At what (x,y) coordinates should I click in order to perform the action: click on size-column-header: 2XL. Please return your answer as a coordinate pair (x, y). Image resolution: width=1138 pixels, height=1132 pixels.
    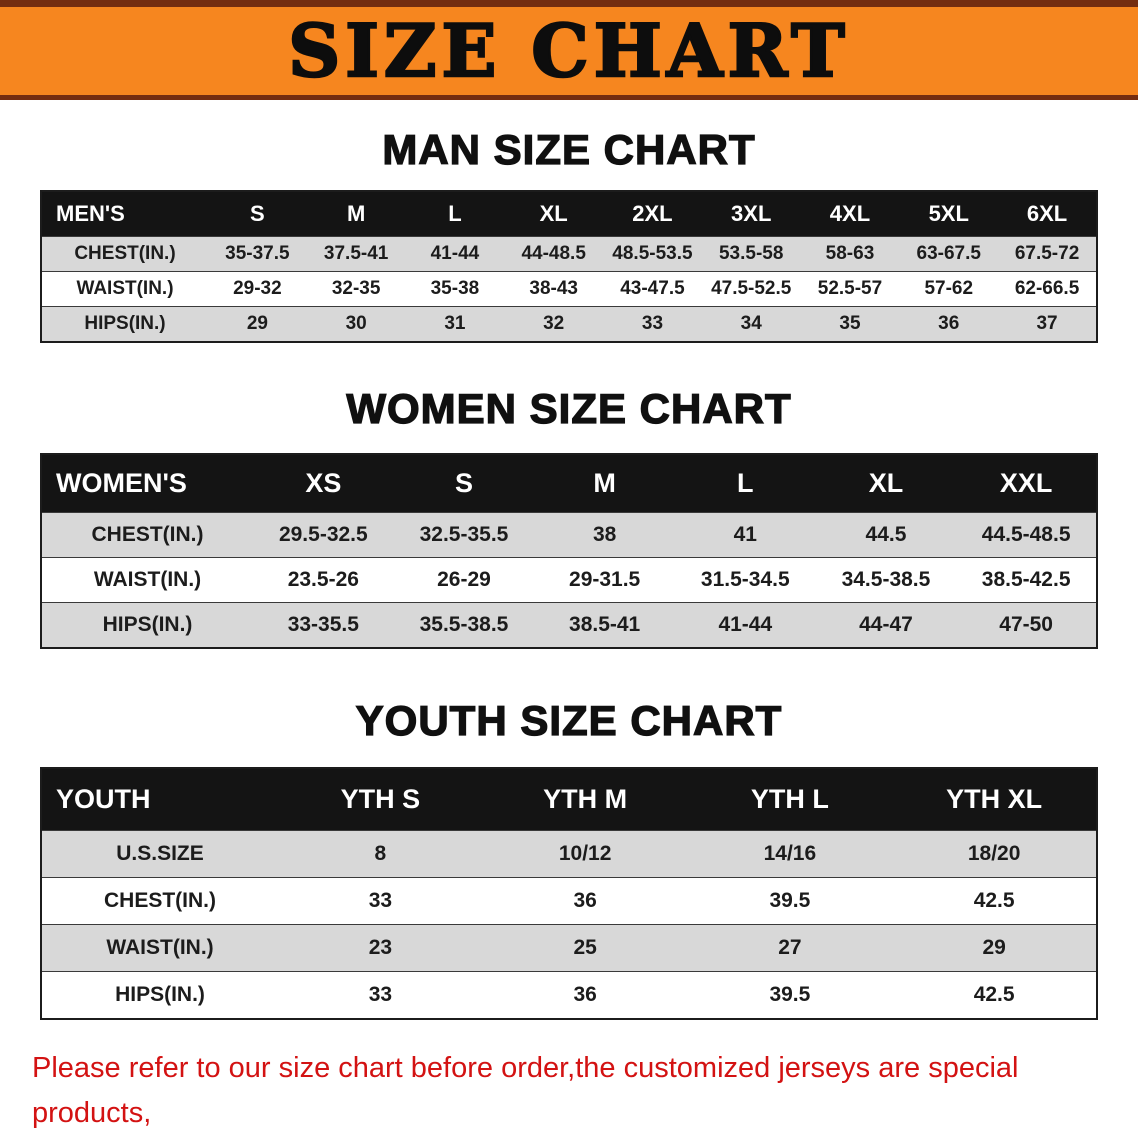
    Looking at the image, I should click on (652, 214).